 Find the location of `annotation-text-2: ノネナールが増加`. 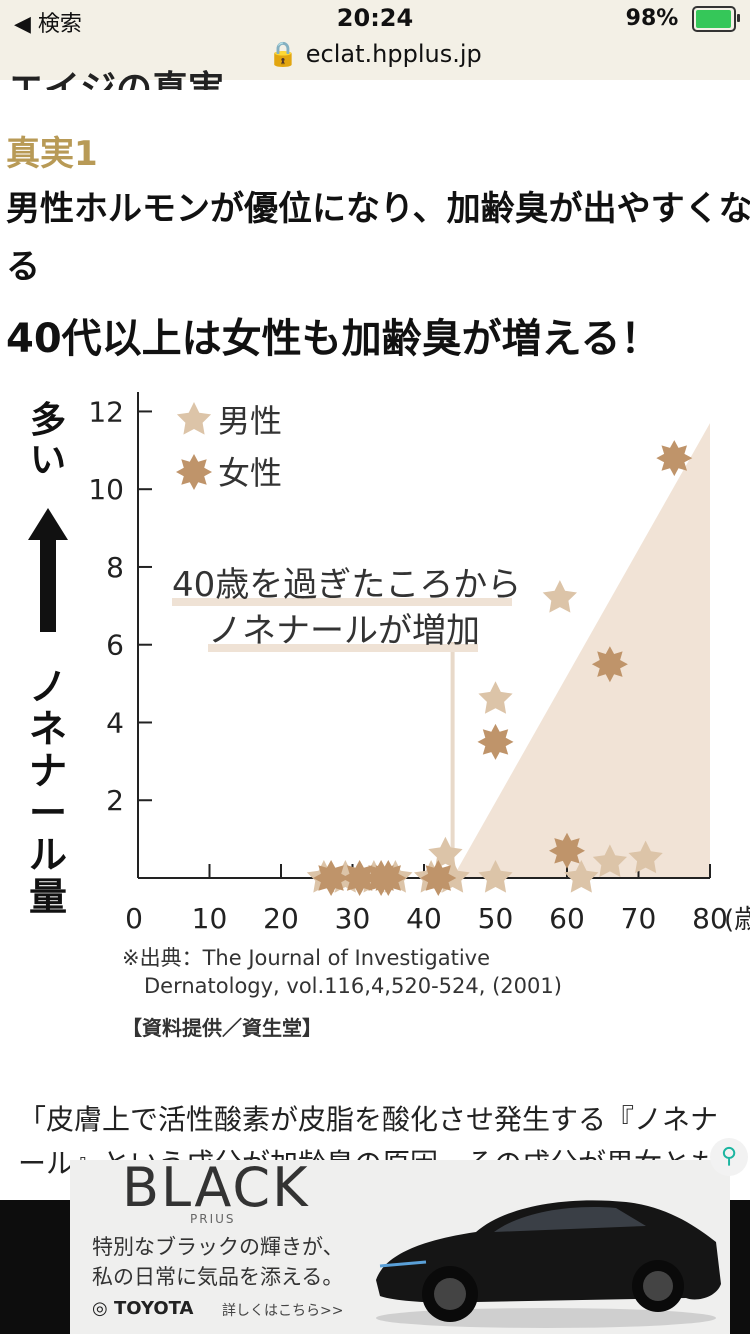

annotation-text-2: ノネナールが増加 is located at coordinates (344, 631).